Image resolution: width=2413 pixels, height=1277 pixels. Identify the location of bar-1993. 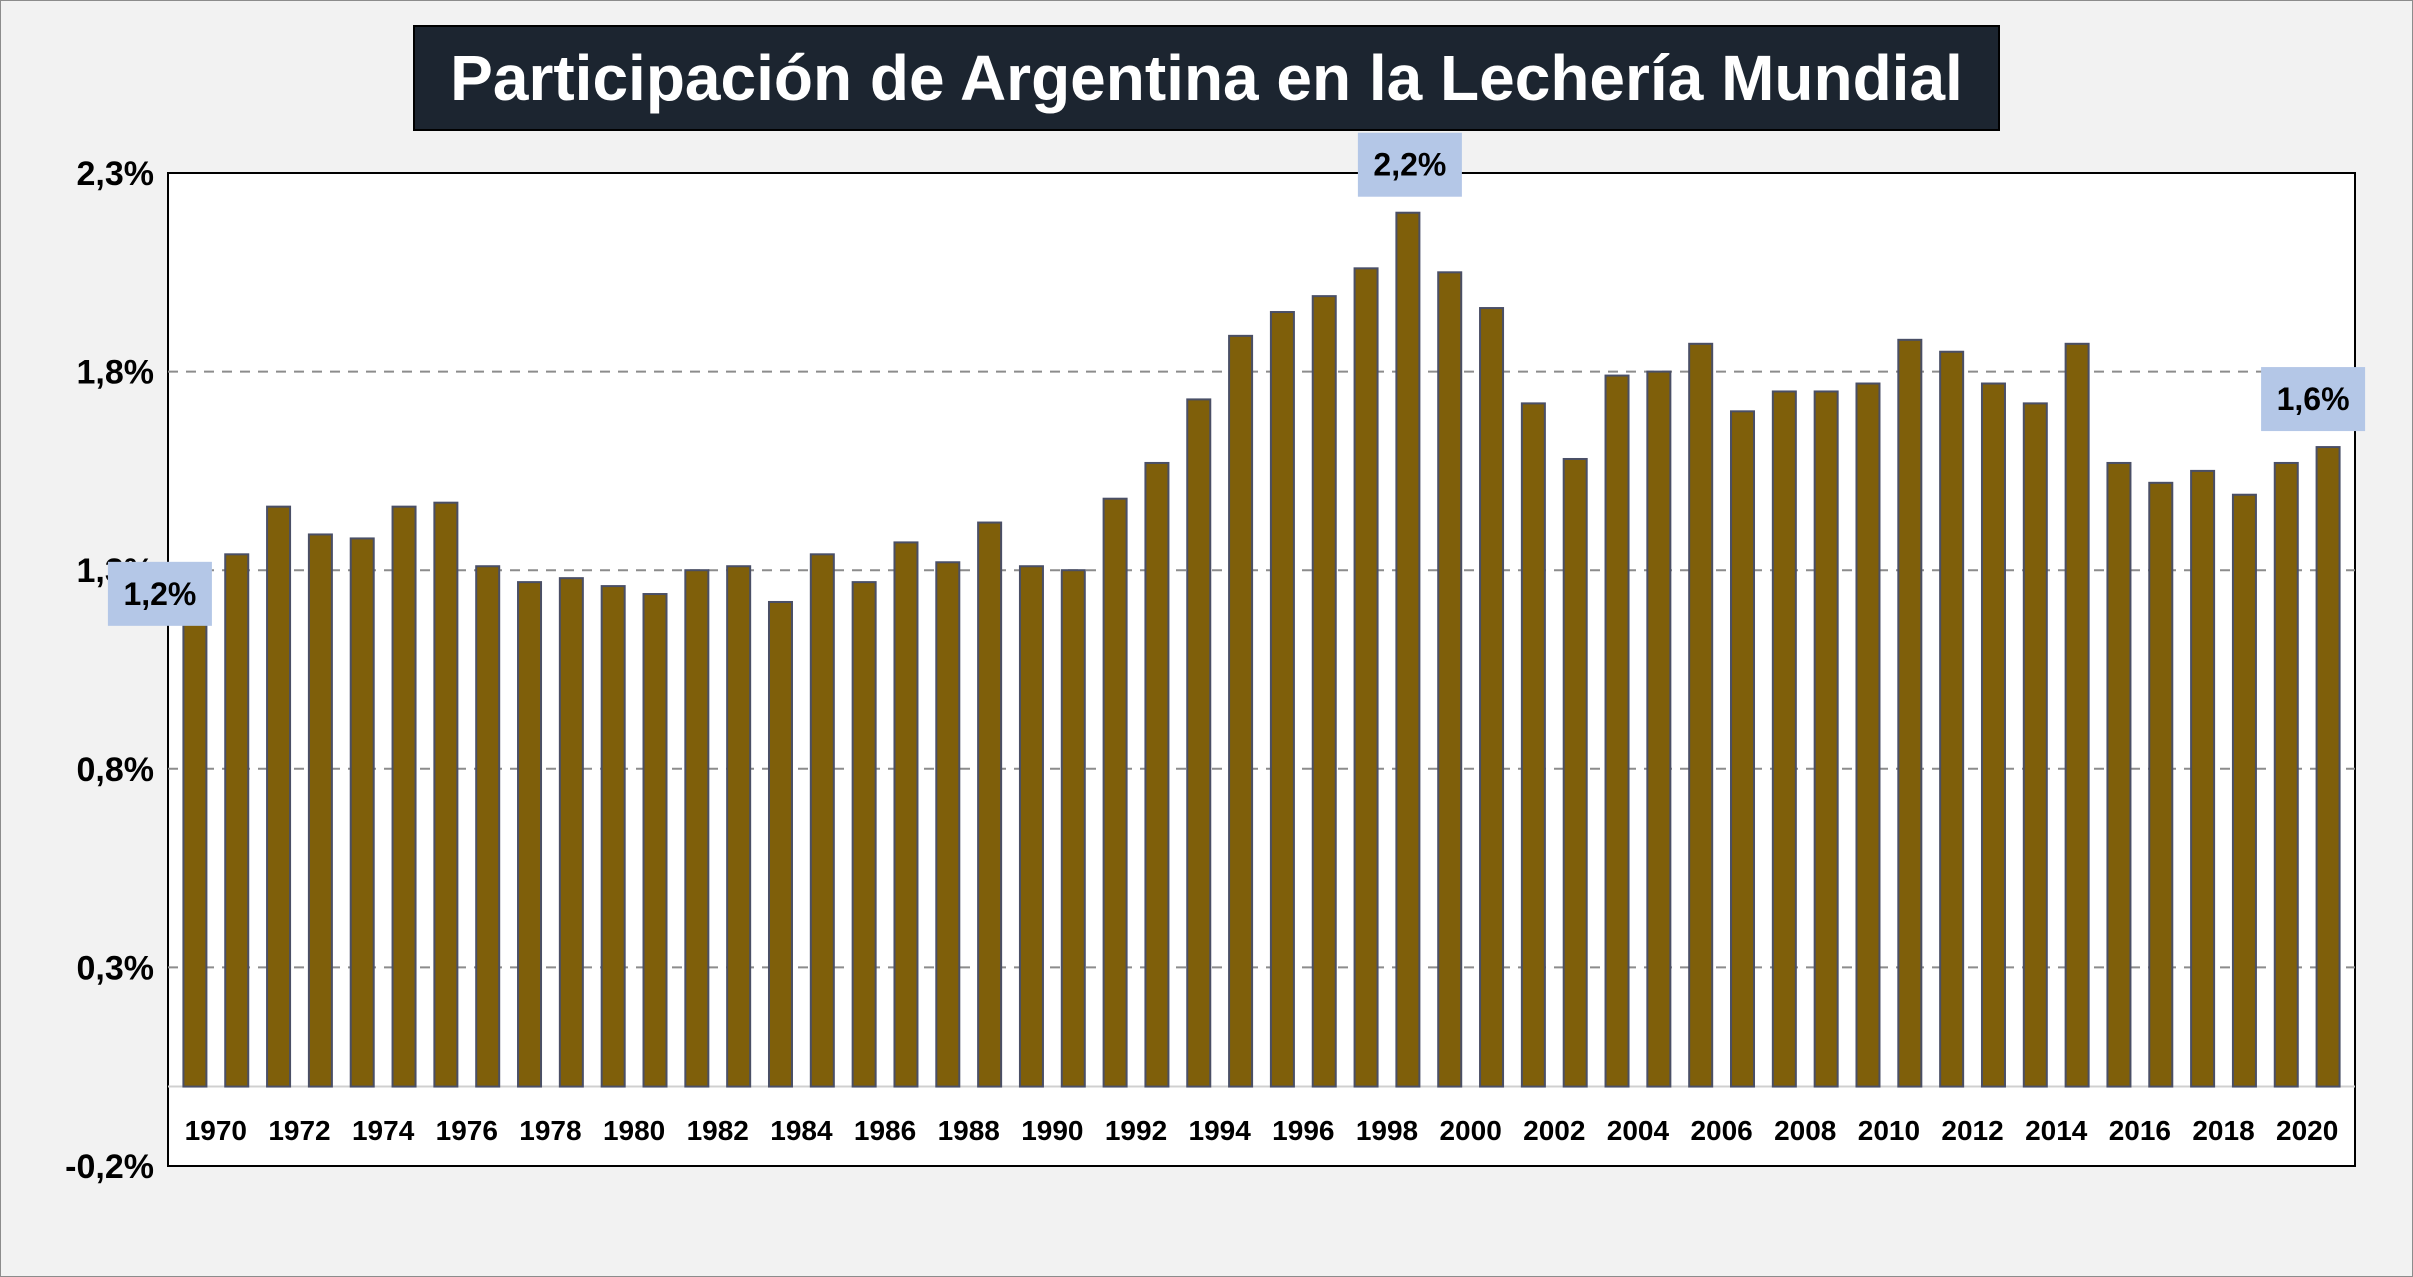
(1157, 774).